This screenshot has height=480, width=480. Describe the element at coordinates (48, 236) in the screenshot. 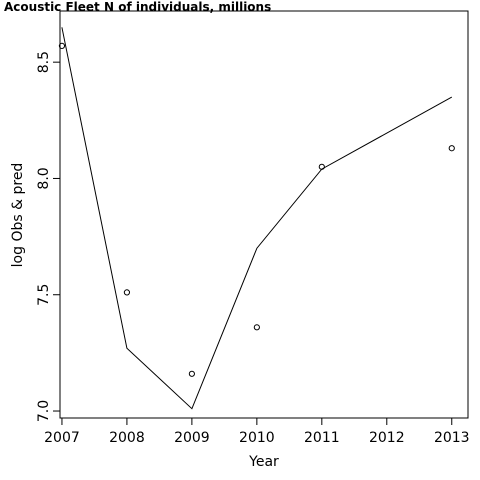

I see `y-axis: 7.0 7.5 8.0 8.5` at that location.